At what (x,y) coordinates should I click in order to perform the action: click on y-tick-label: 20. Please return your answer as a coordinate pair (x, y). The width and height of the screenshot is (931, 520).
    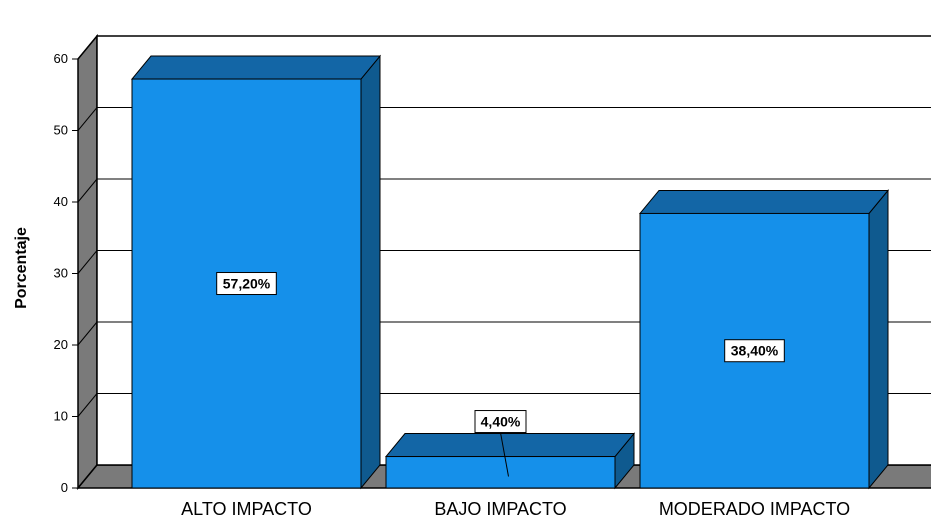
    Looking at the image, I should click on (61, 344).